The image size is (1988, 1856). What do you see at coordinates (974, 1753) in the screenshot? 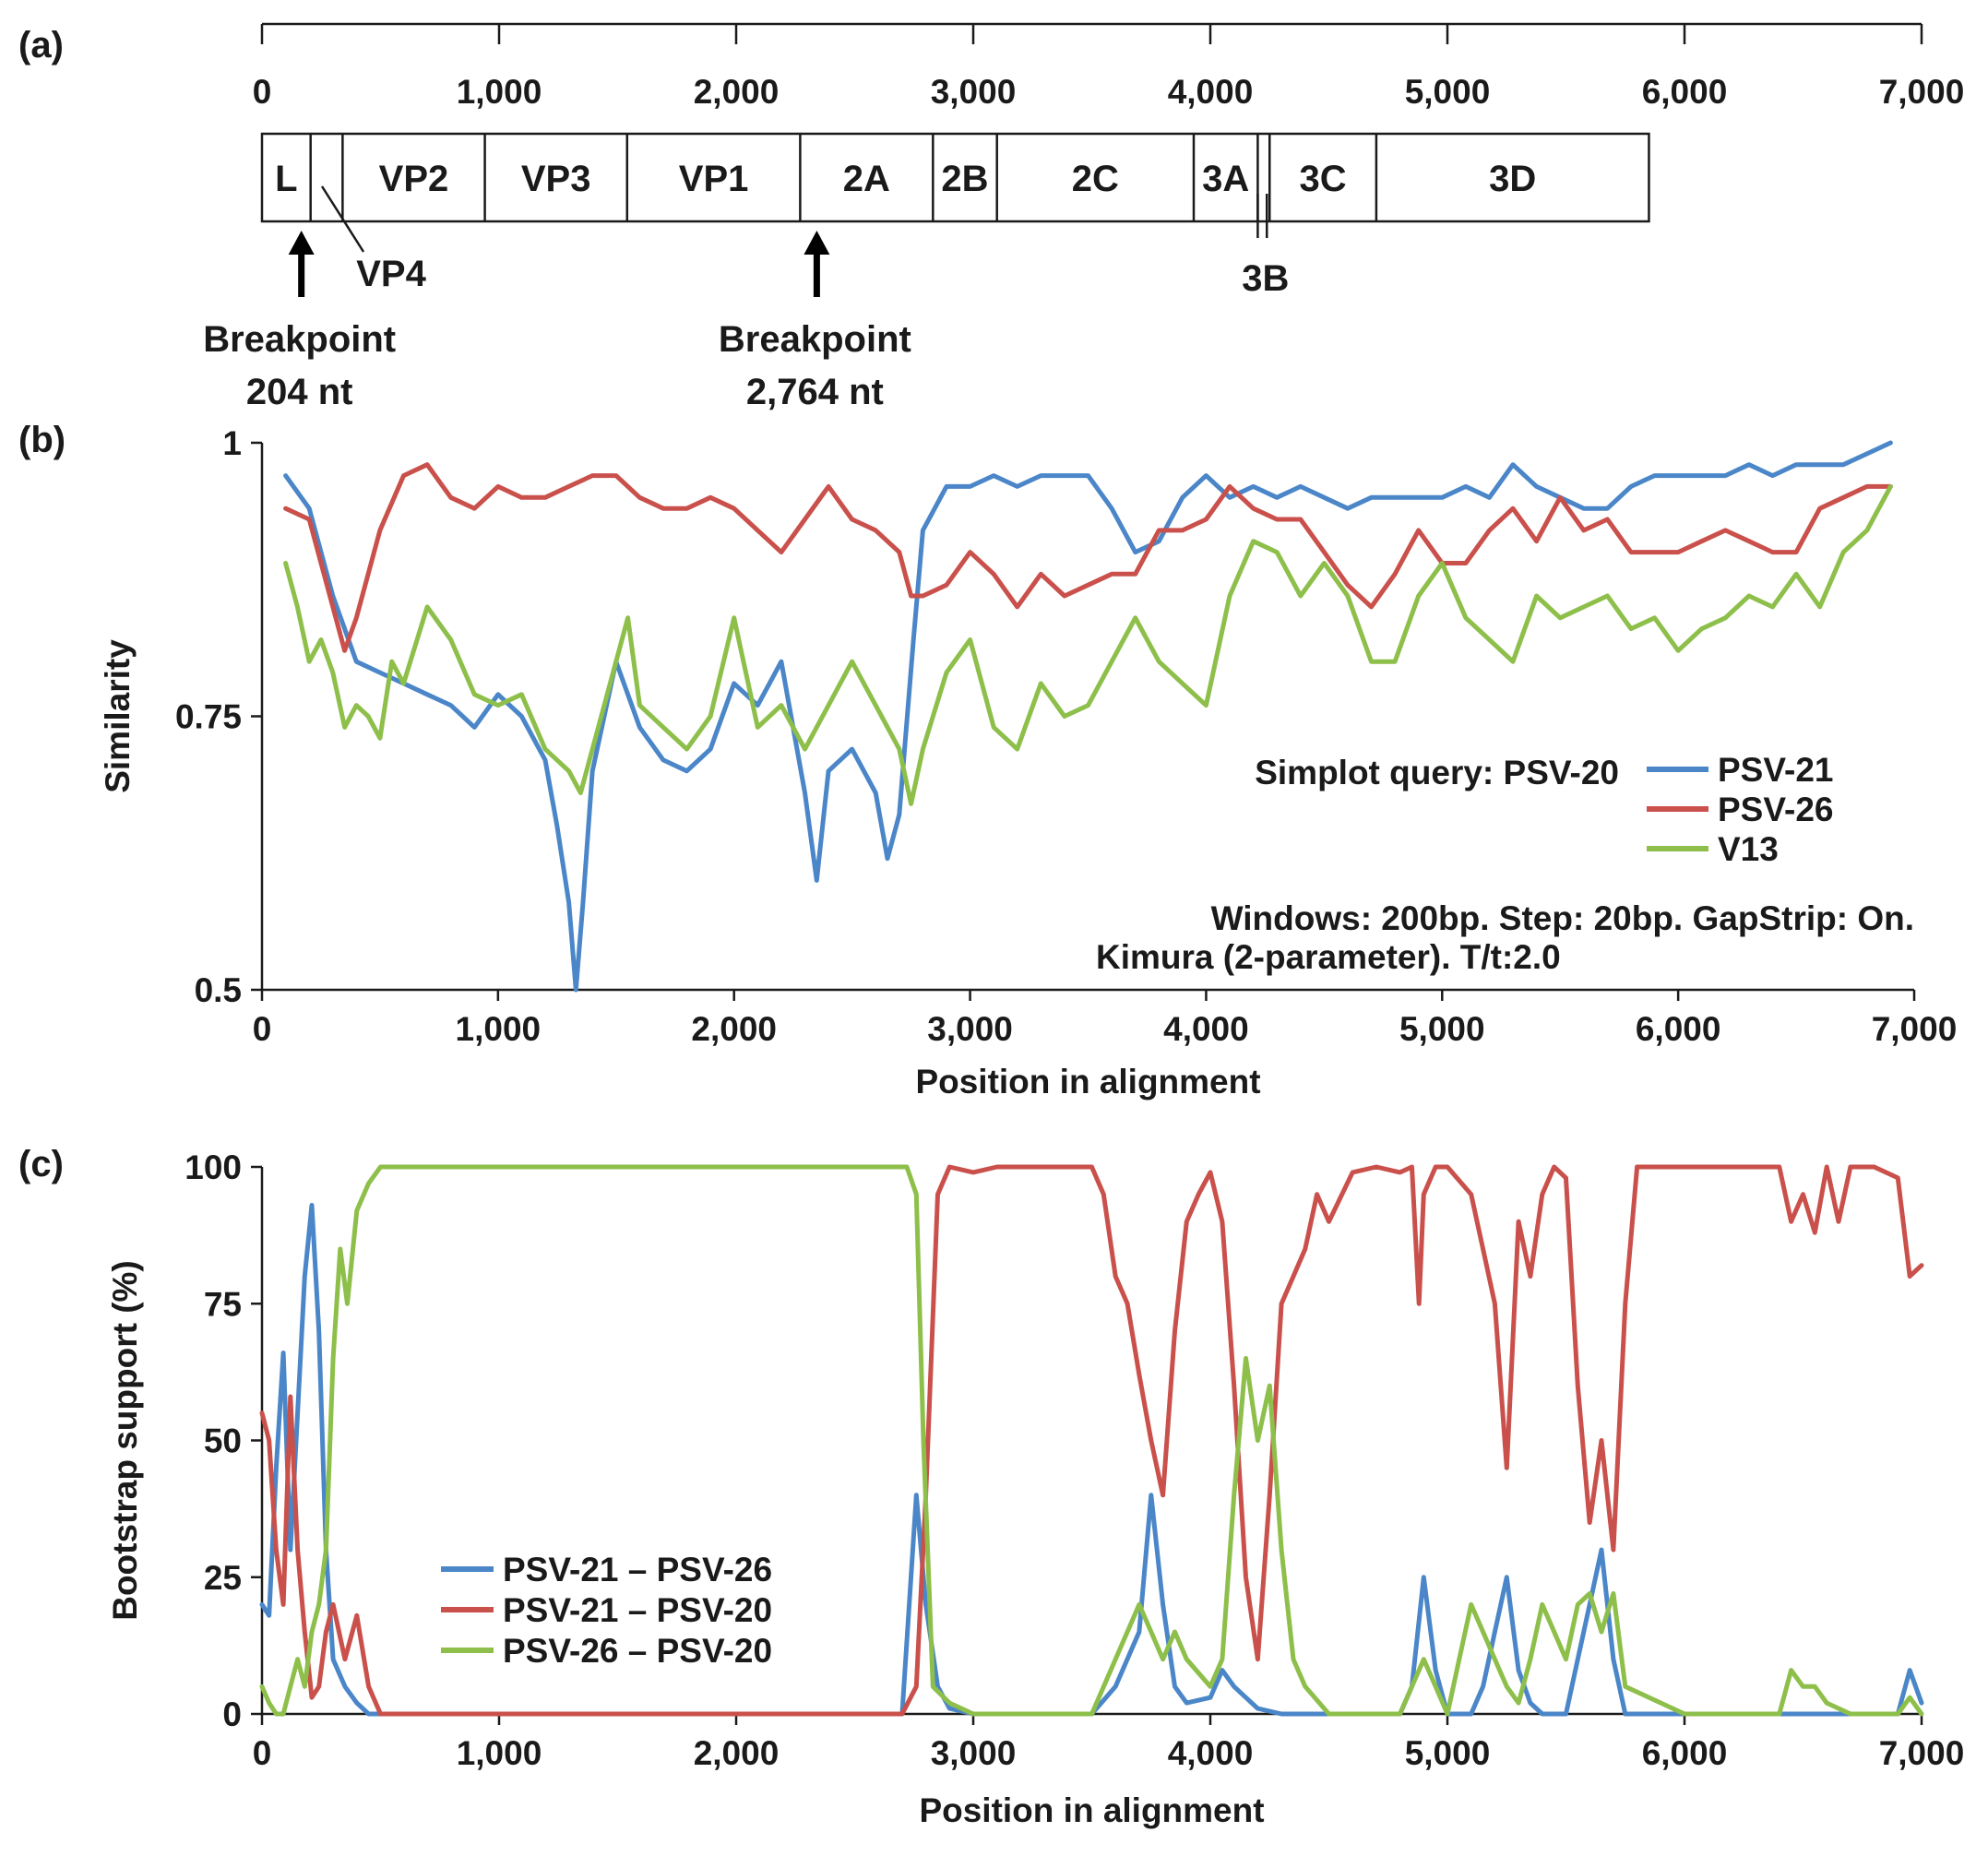
I see `bootscan-x-tick-label: 3,000` at bounding box center [974, 1753].